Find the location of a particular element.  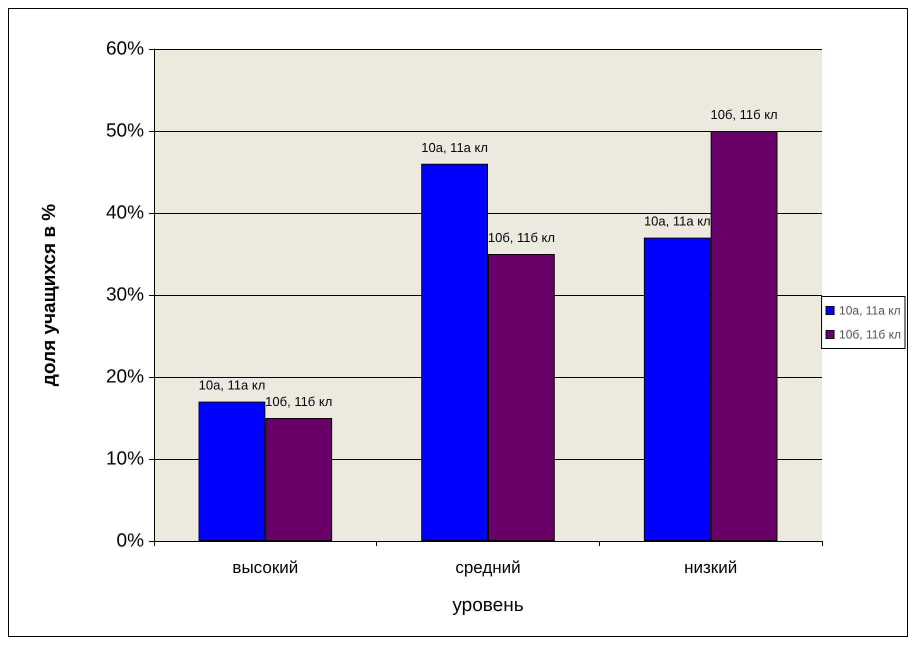

y-tick-label: 50% is located at coordinates (125, 131).